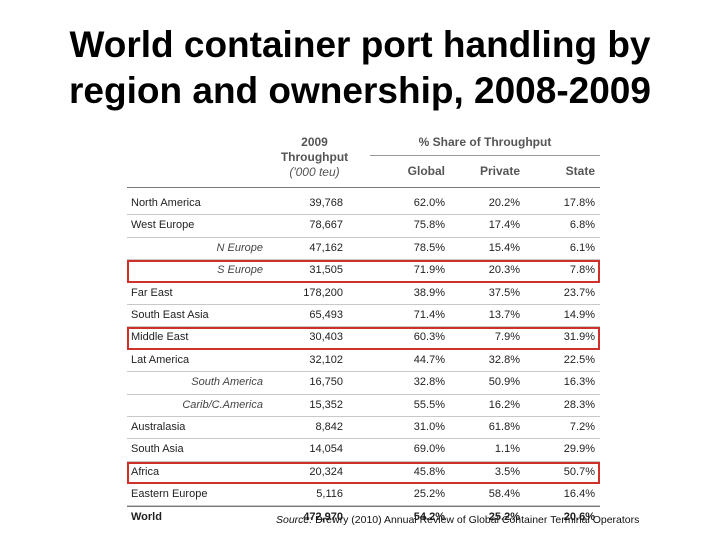  Describe the element at coordinates (145, 471) in the screenshot. I see `region-cell: Africa` at that location.